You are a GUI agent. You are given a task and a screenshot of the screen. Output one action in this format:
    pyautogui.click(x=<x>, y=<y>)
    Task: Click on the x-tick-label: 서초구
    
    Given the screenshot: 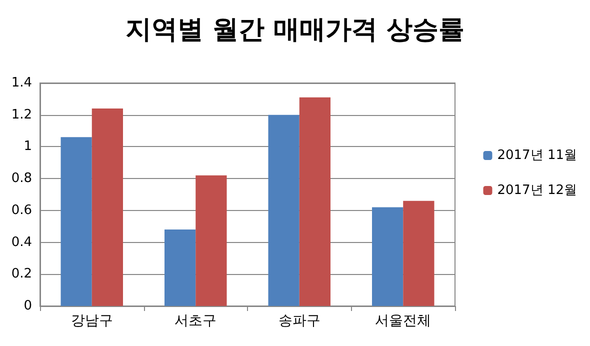 What is the action you would take?
    pyautogui.click(x=195, y=321)
    